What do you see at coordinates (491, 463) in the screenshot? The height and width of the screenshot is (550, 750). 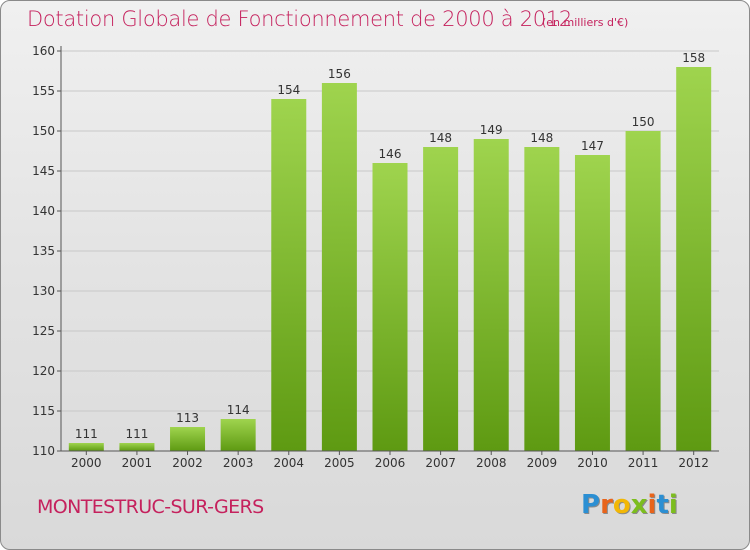 I see `x-tick-label: 2008` at bounding box center [491, 463].